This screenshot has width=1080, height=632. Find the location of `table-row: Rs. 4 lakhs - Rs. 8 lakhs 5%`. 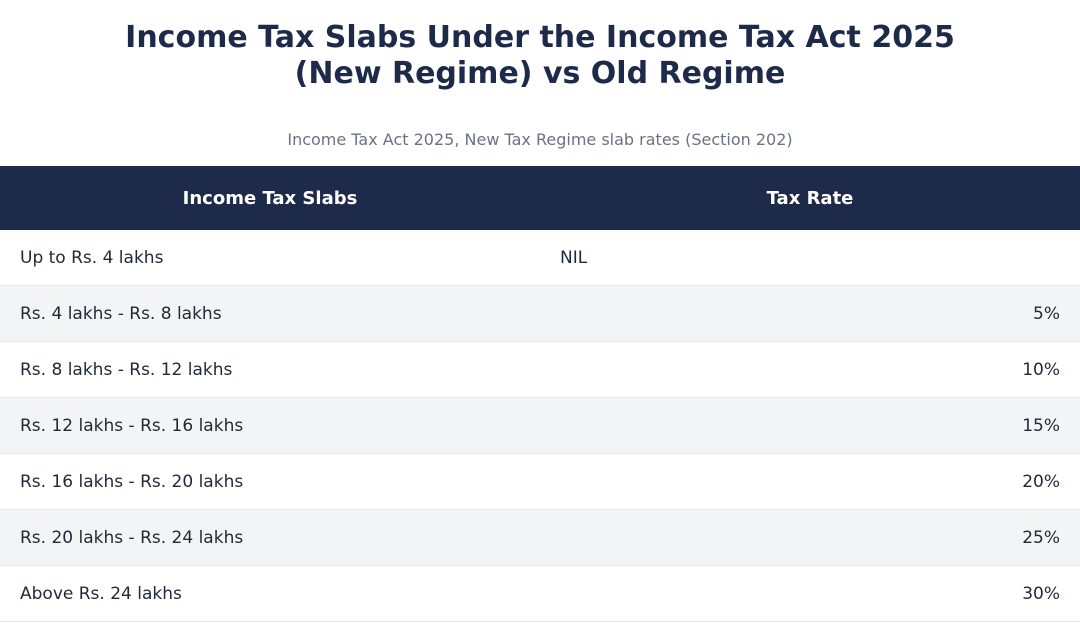

table-row: Rs. 4 lakhs - Rs. 8 lakhs 5% is located at coordinates (540, 313).